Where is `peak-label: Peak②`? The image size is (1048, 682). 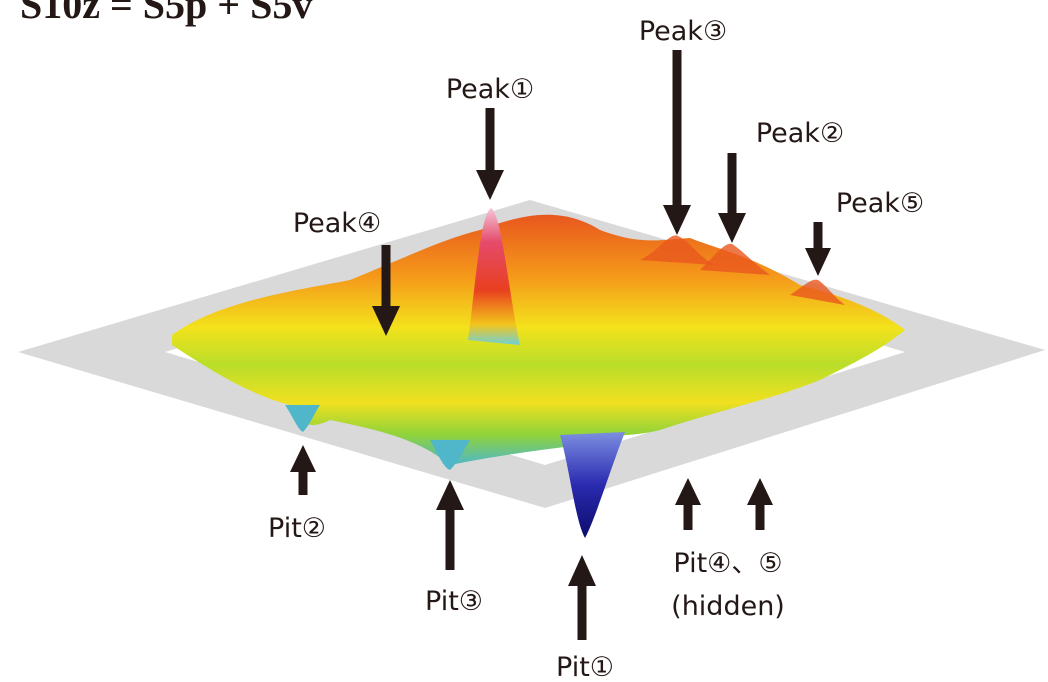
peak-label: Peak② is located at coordinates (800, 133).